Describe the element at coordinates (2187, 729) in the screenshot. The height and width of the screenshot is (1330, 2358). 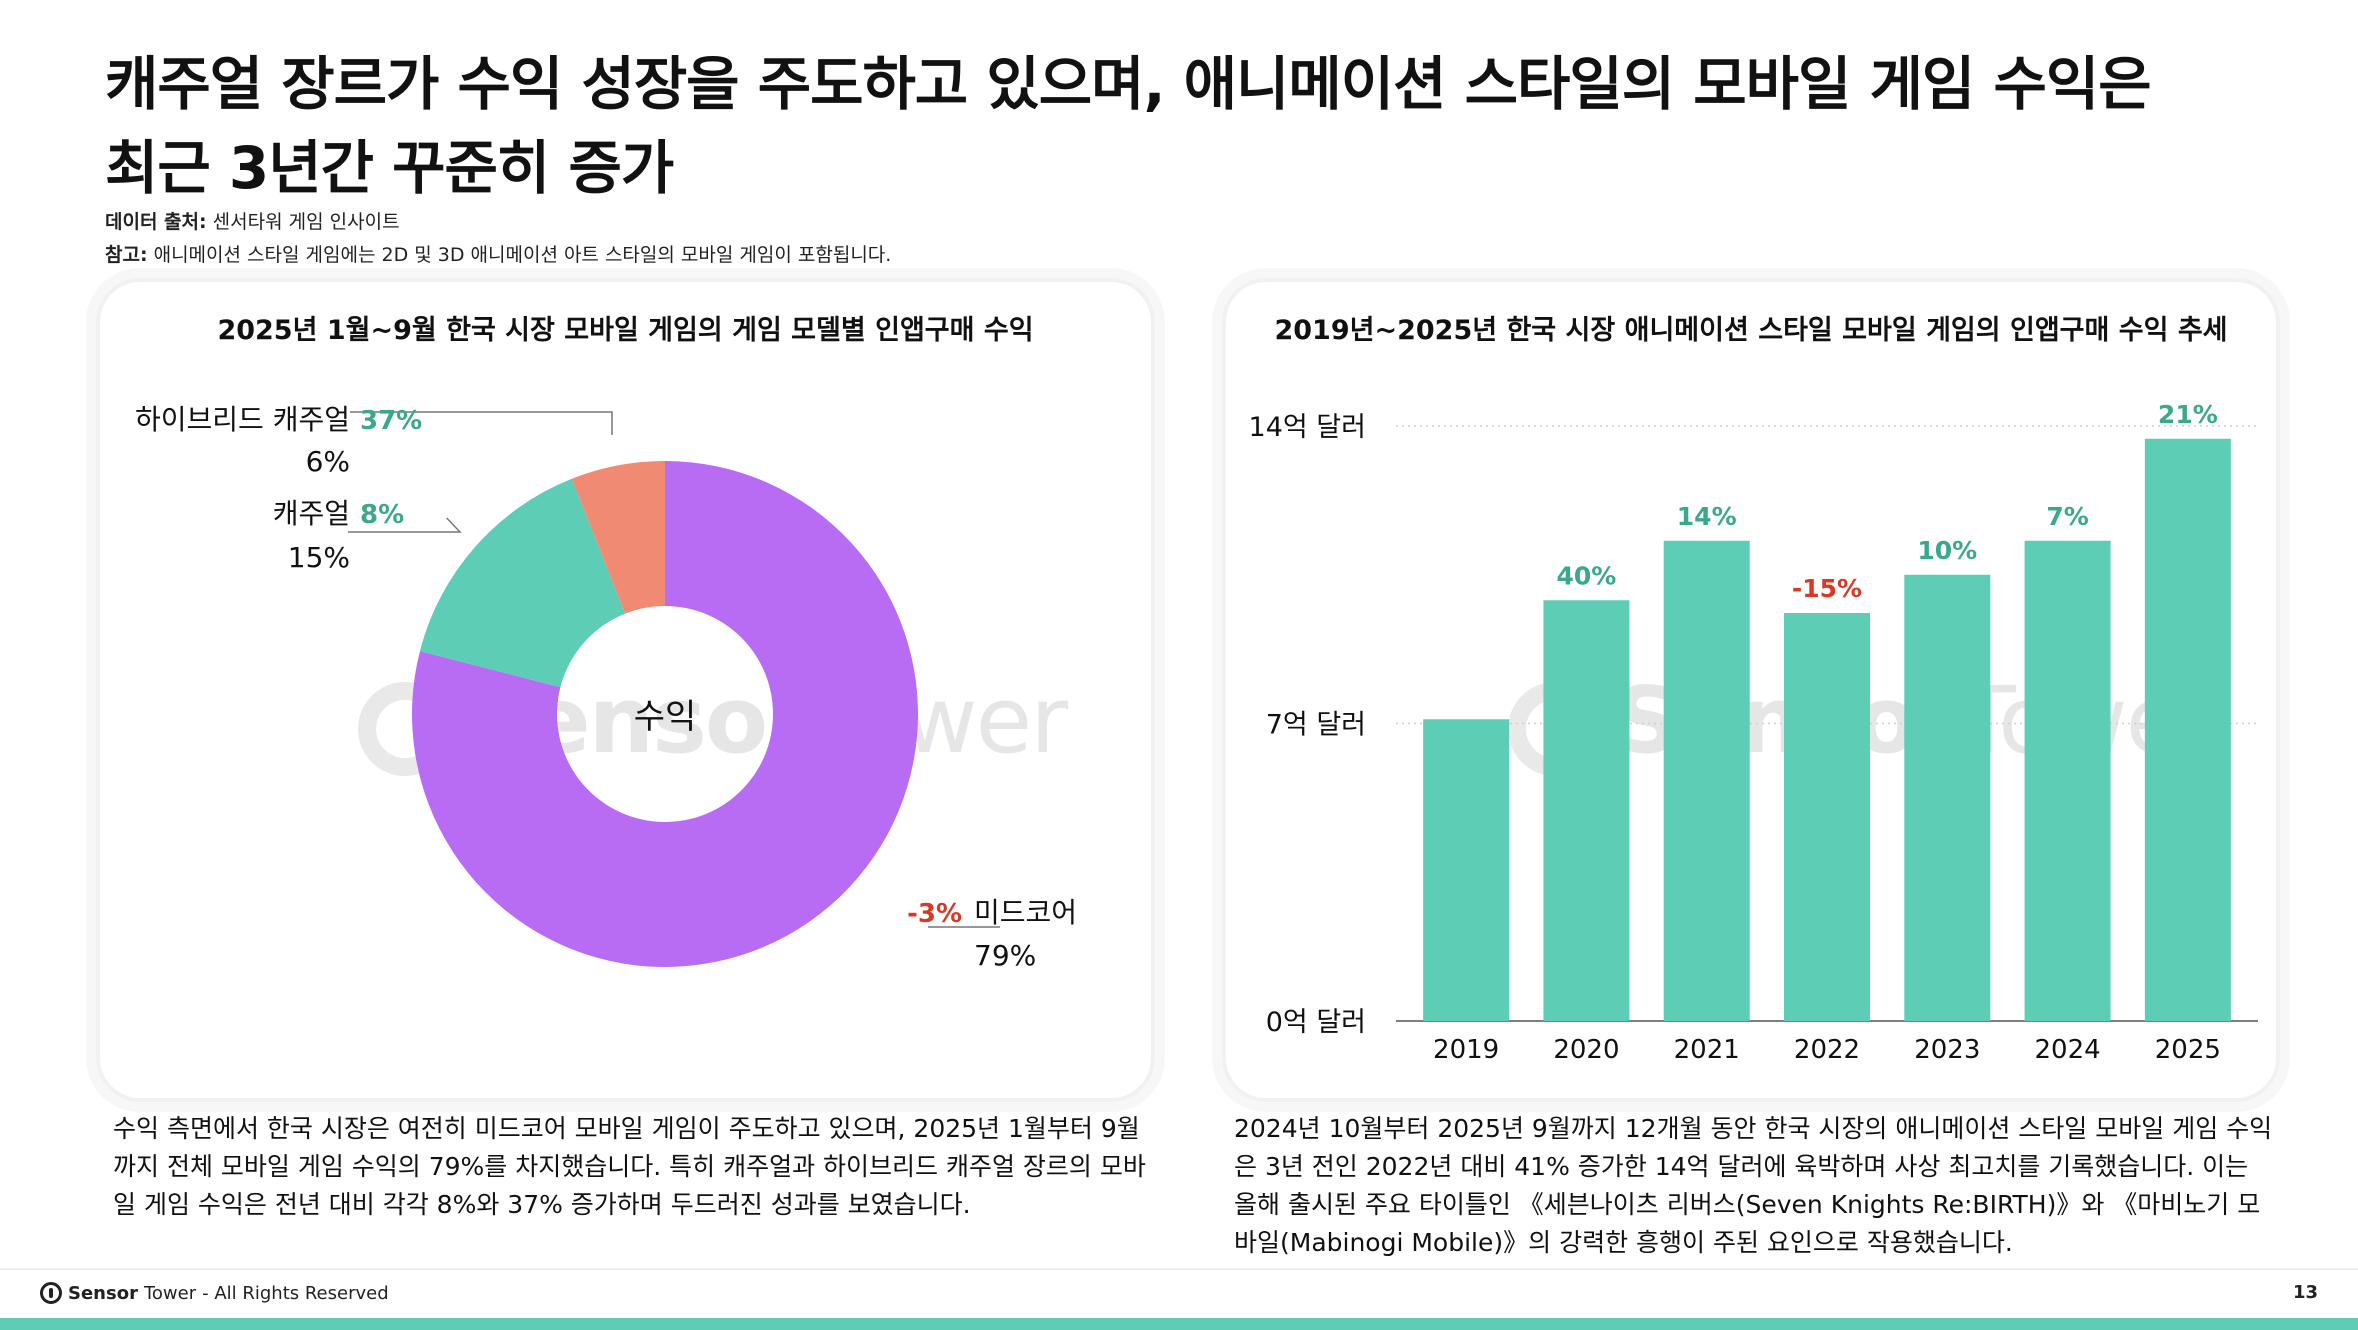
I see `bar-2025` at that location.